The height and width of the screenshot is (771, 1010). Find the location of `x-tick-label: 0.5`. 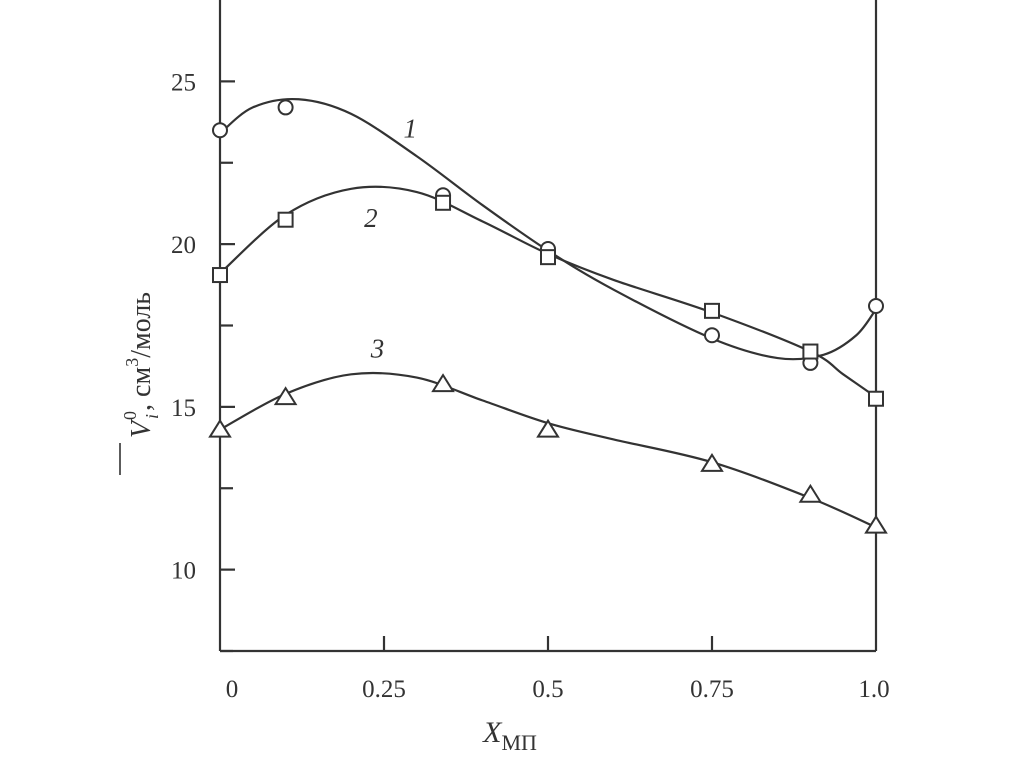

x-tick-label: 0.5 is located at coordinates (547, 689).